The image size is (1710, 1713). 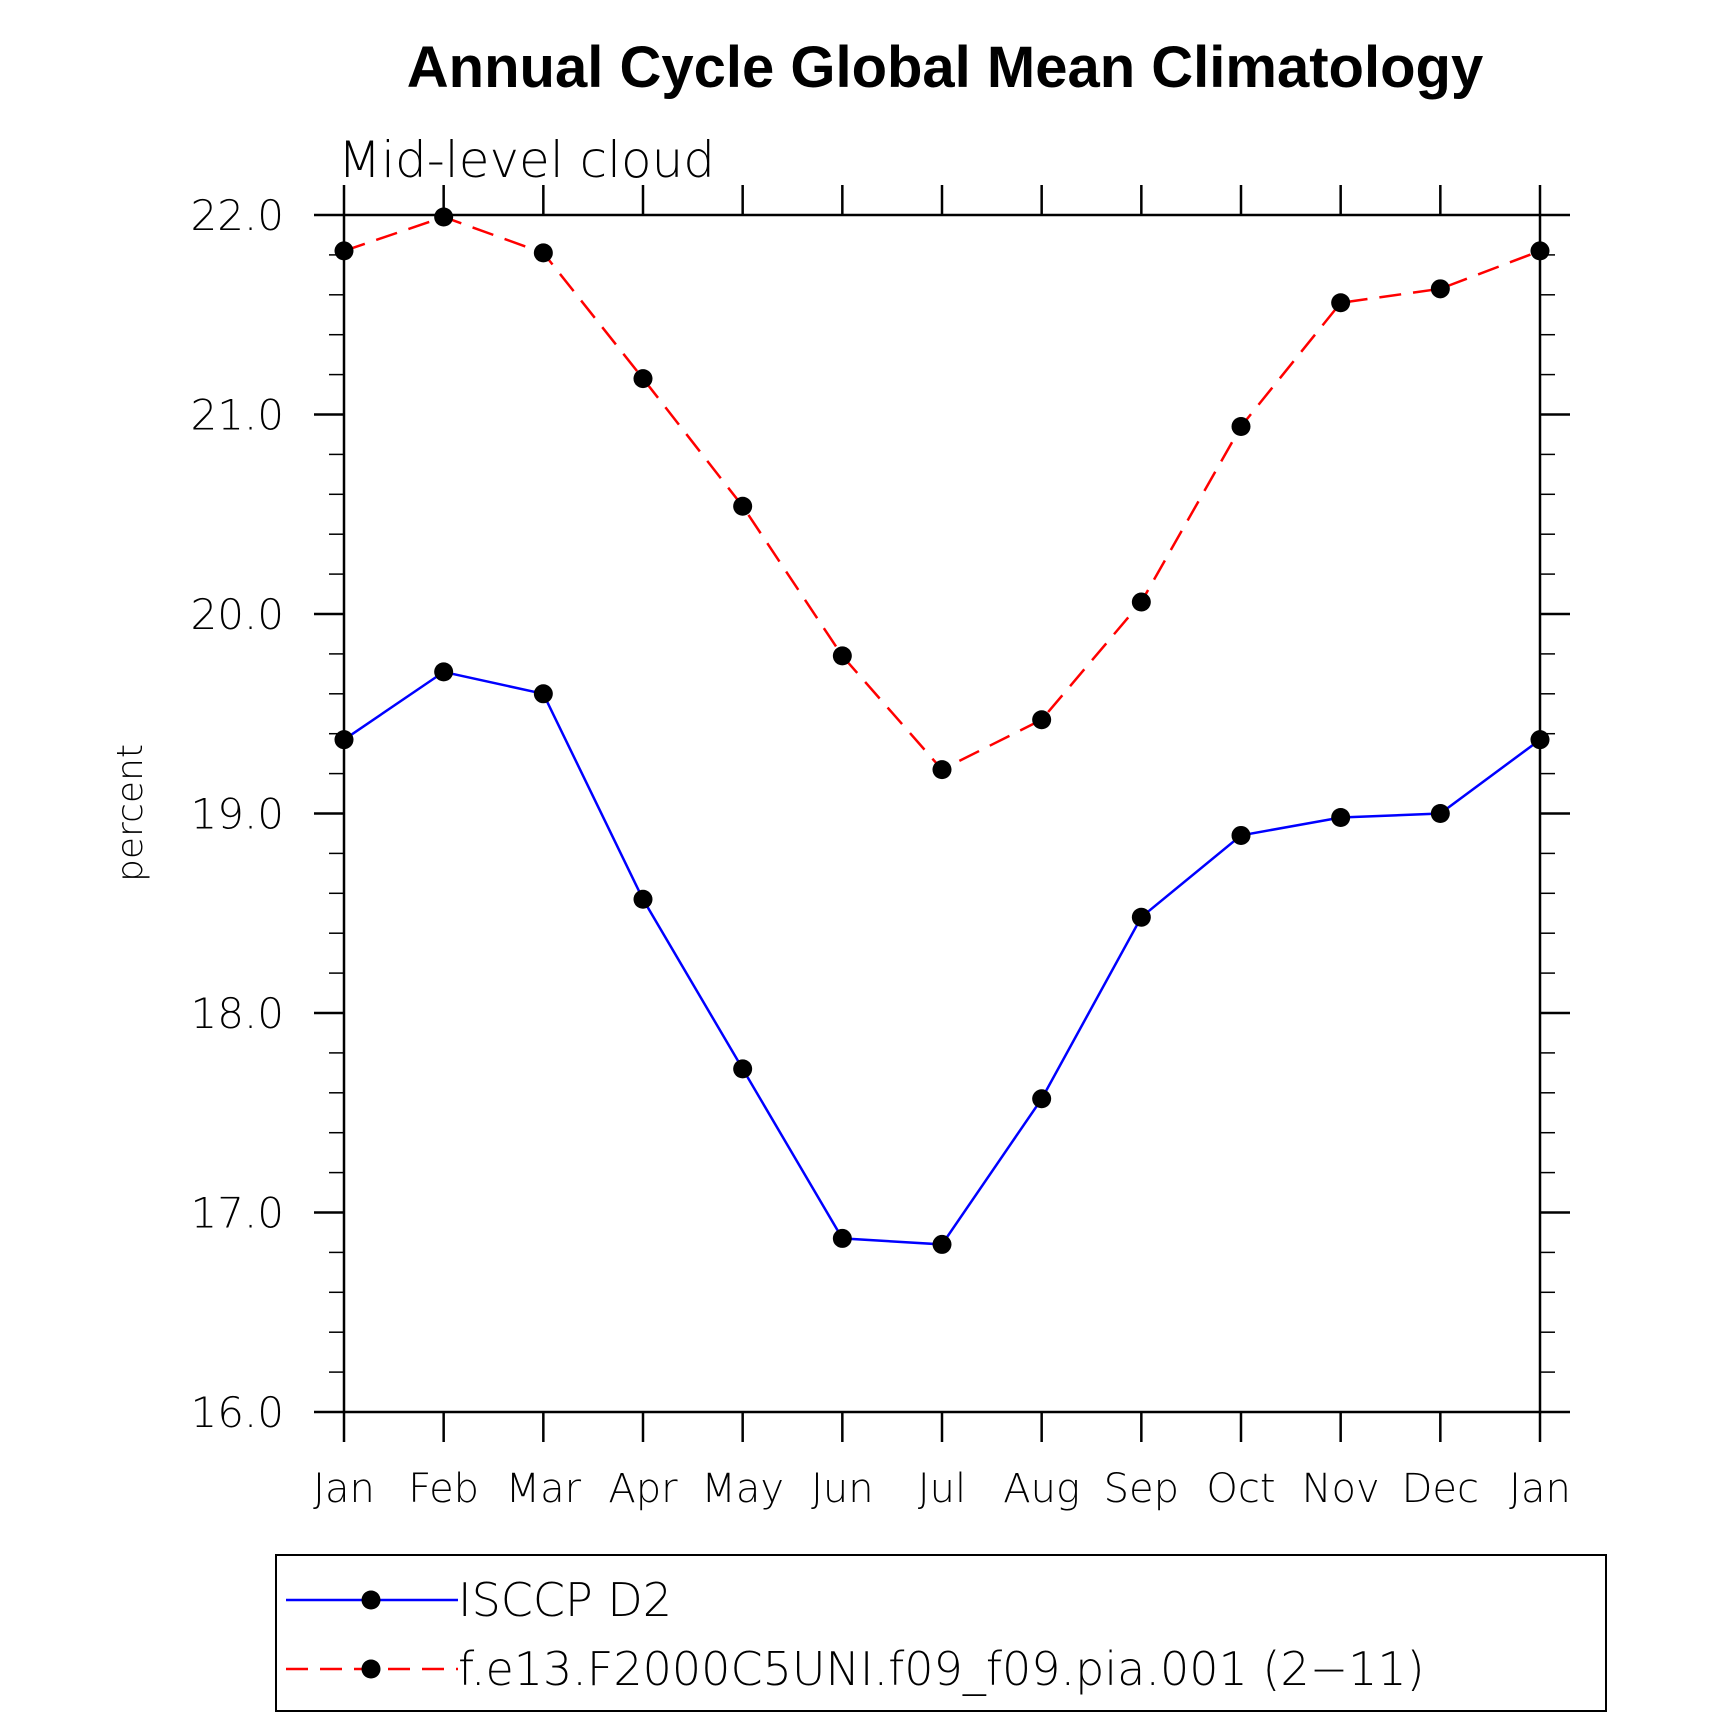 I want to click on x-tick-label: Mar, so click(x=544, y=1489).